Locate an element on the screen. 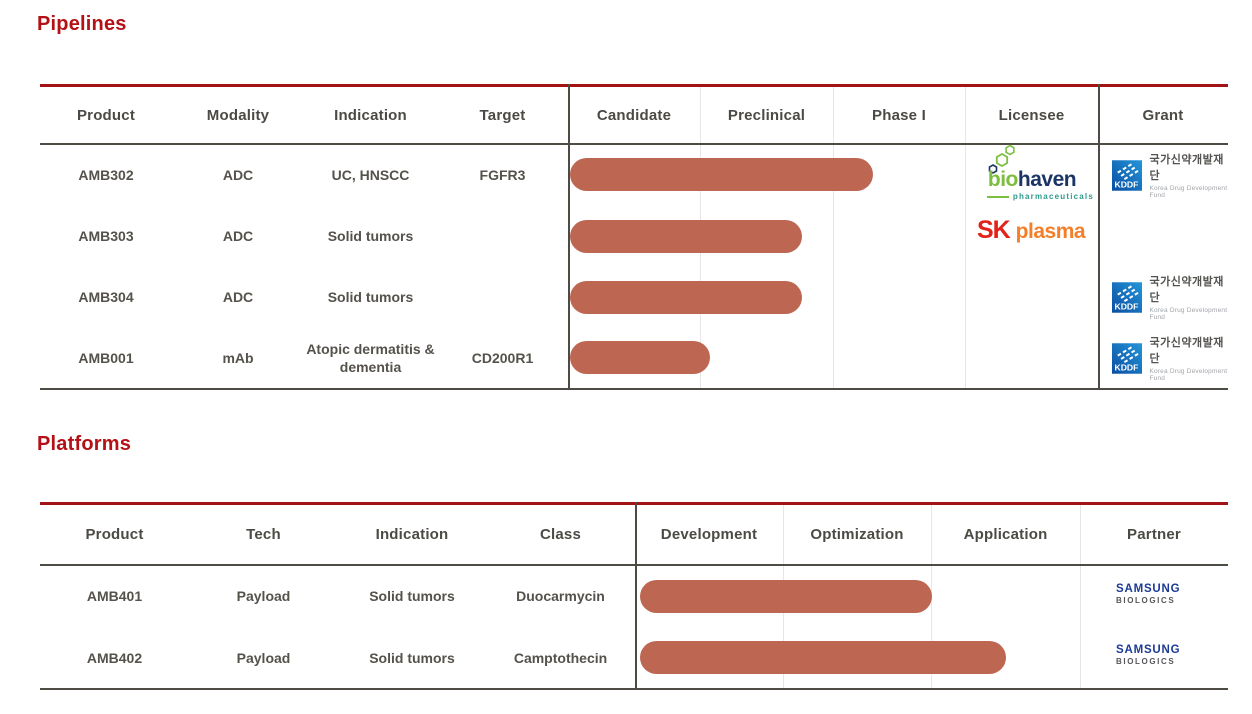 This screenshot has width=1252, height=714. column-header-grant: Grant is located at coordinates (1163, 116).